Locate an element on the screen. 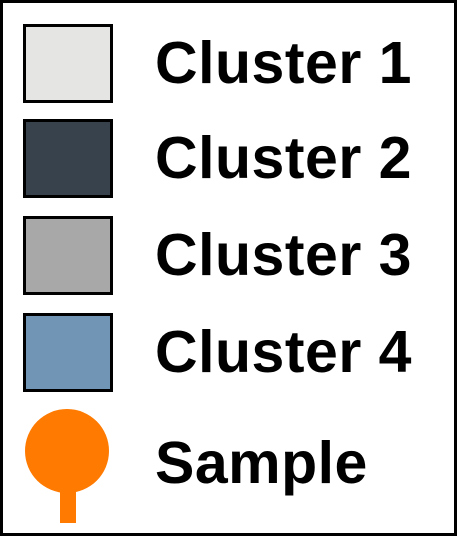 The width and height of the screenshot is (457, 536). cluster-2-label: Cluster 2 is located at coordinates (283, 158).